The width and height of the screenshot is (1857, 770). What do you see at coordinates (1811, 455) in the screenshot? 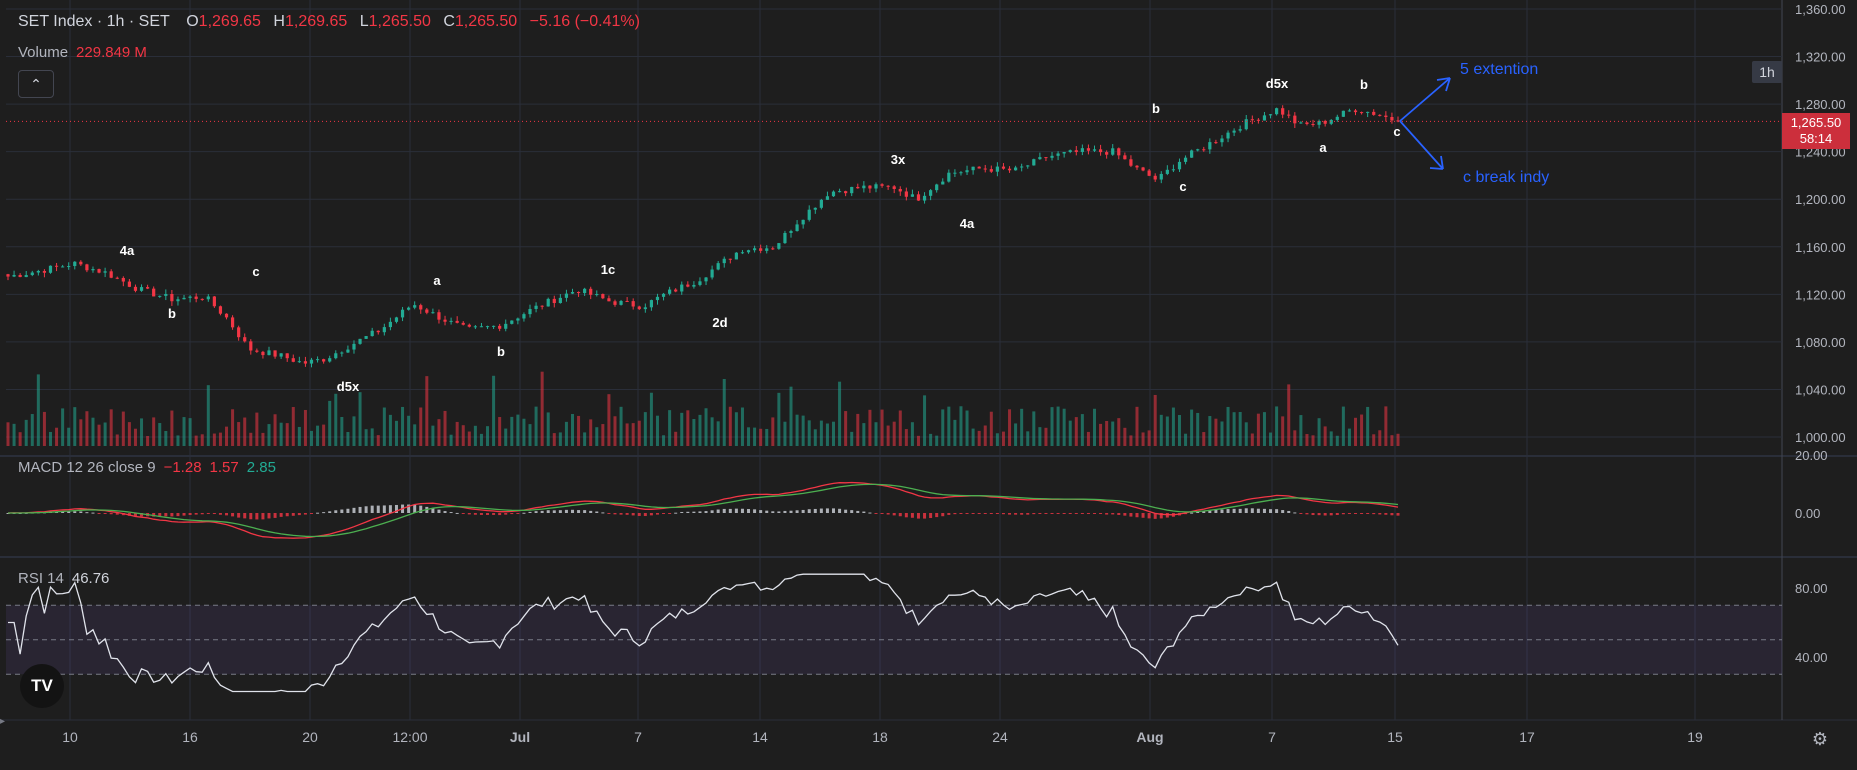
I see `macd-tick-label: 20.00` at bounding box center [1811, 455].